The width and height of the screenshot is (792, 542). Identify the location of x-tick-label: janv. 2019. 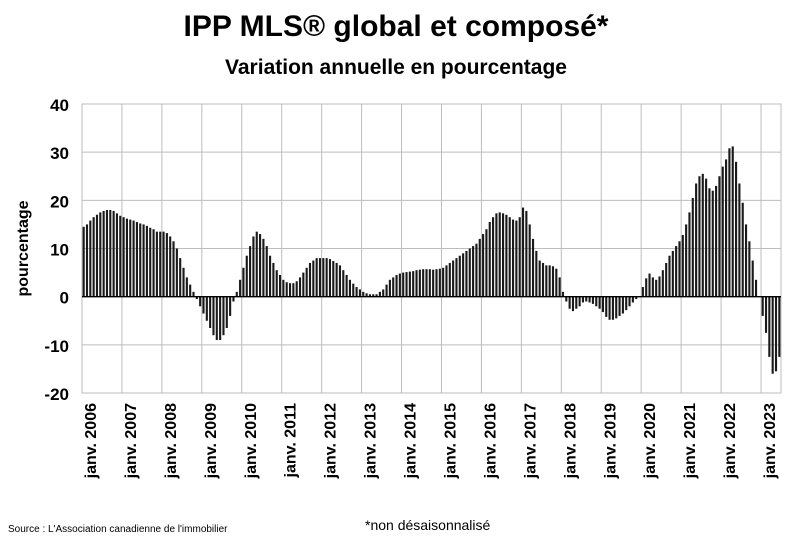
(610, 441).